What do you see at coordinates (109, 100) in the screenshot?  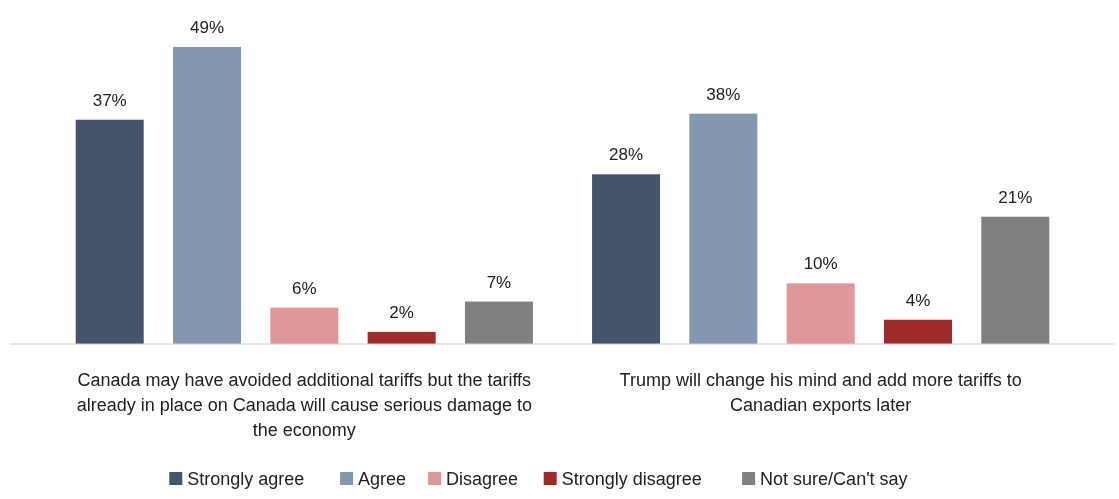 I see `data-label: 37%` at bounding box center [109, 100].